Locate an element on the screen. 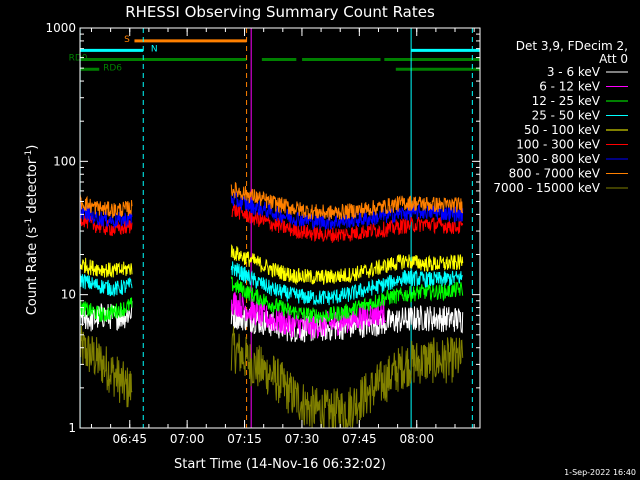 The height and width of the screenshot is (480, 640). y-axis-label-main: Count Rate (s is located at coordinates (32, 271).